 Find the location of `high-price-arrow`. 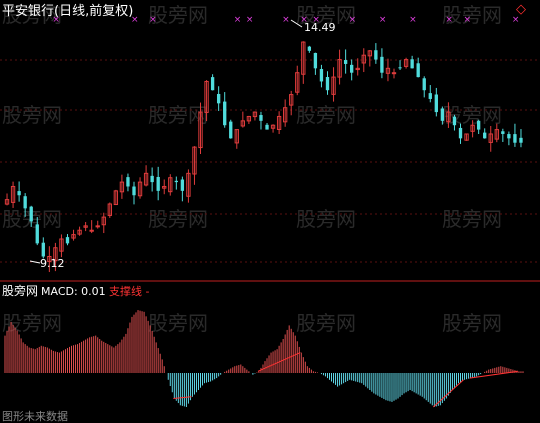

high-price-arrow is located at coordinates (296, 23).